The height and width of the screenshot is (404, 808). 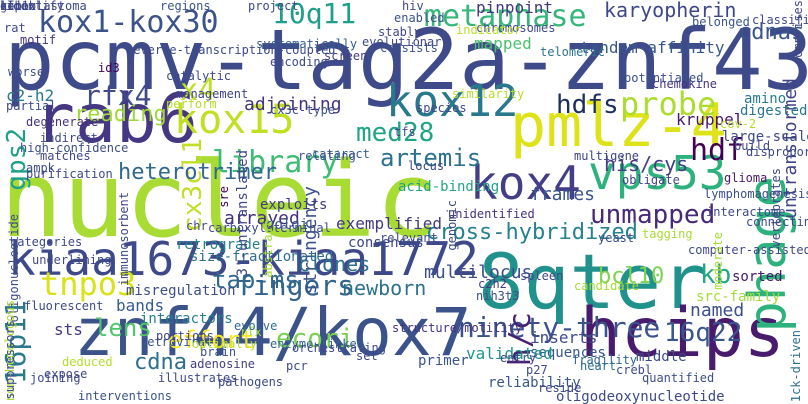 I want to click on word-26: tnpo3, so click(x=88, y=284).